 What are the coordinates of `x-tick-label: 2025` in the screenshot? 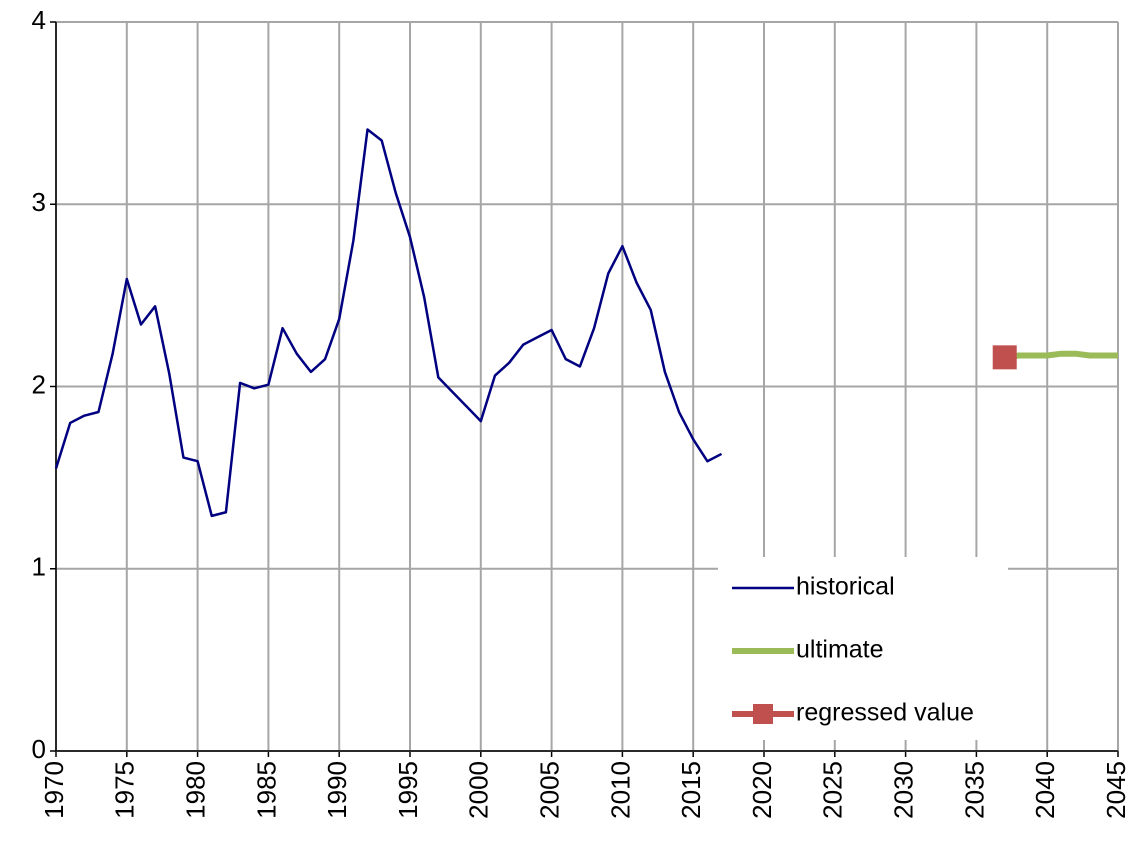 It's located at (833, 790).